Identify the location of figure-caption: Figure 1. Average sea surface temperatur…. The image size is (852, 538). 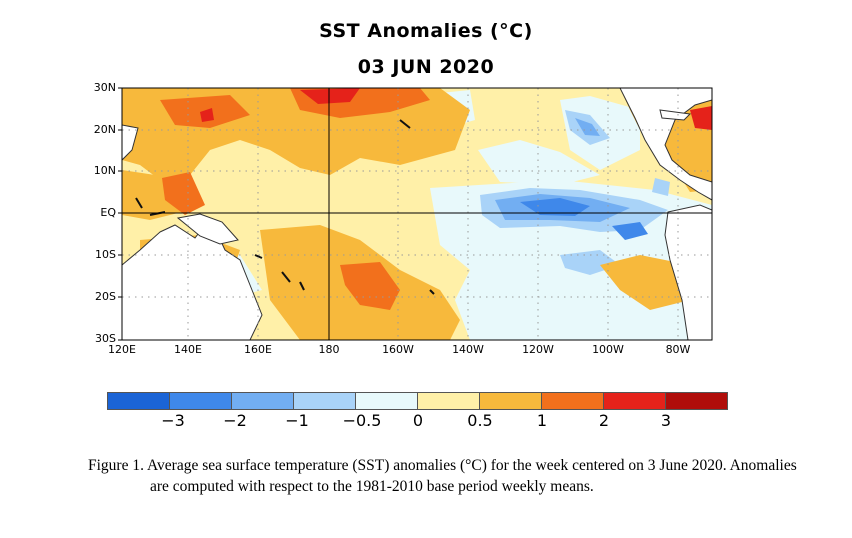
(442, 476).